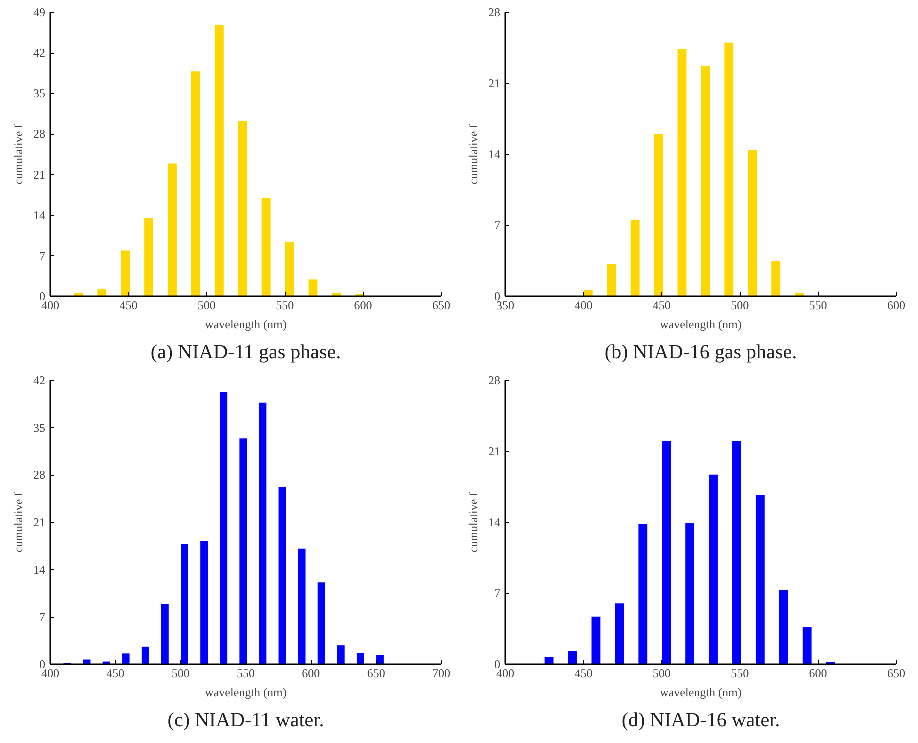  Describe the element at coordinates (40, 13) in the screenshot. I see `y-tick-label: 49` at that location.